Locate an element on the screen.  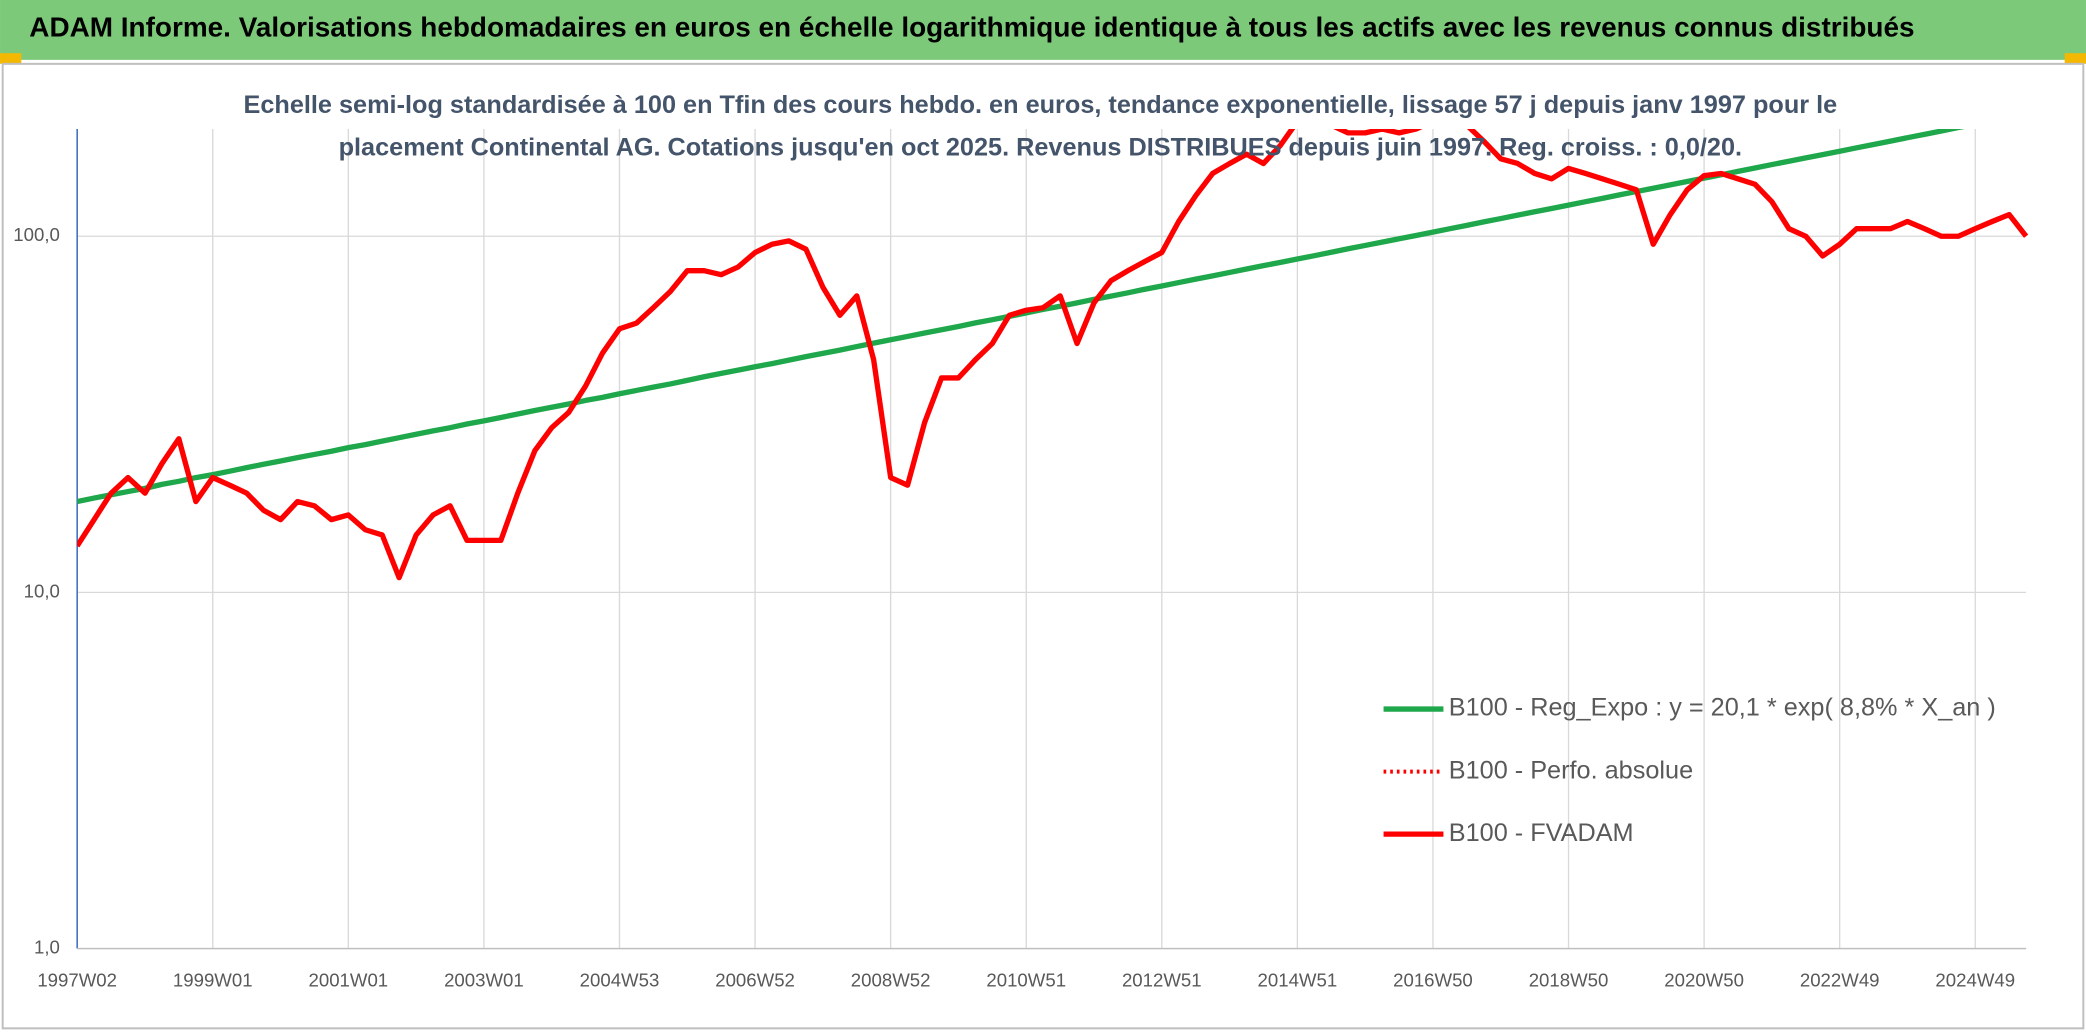
x-tick-label: 2012W51 is located at coordinates (1162, 980).